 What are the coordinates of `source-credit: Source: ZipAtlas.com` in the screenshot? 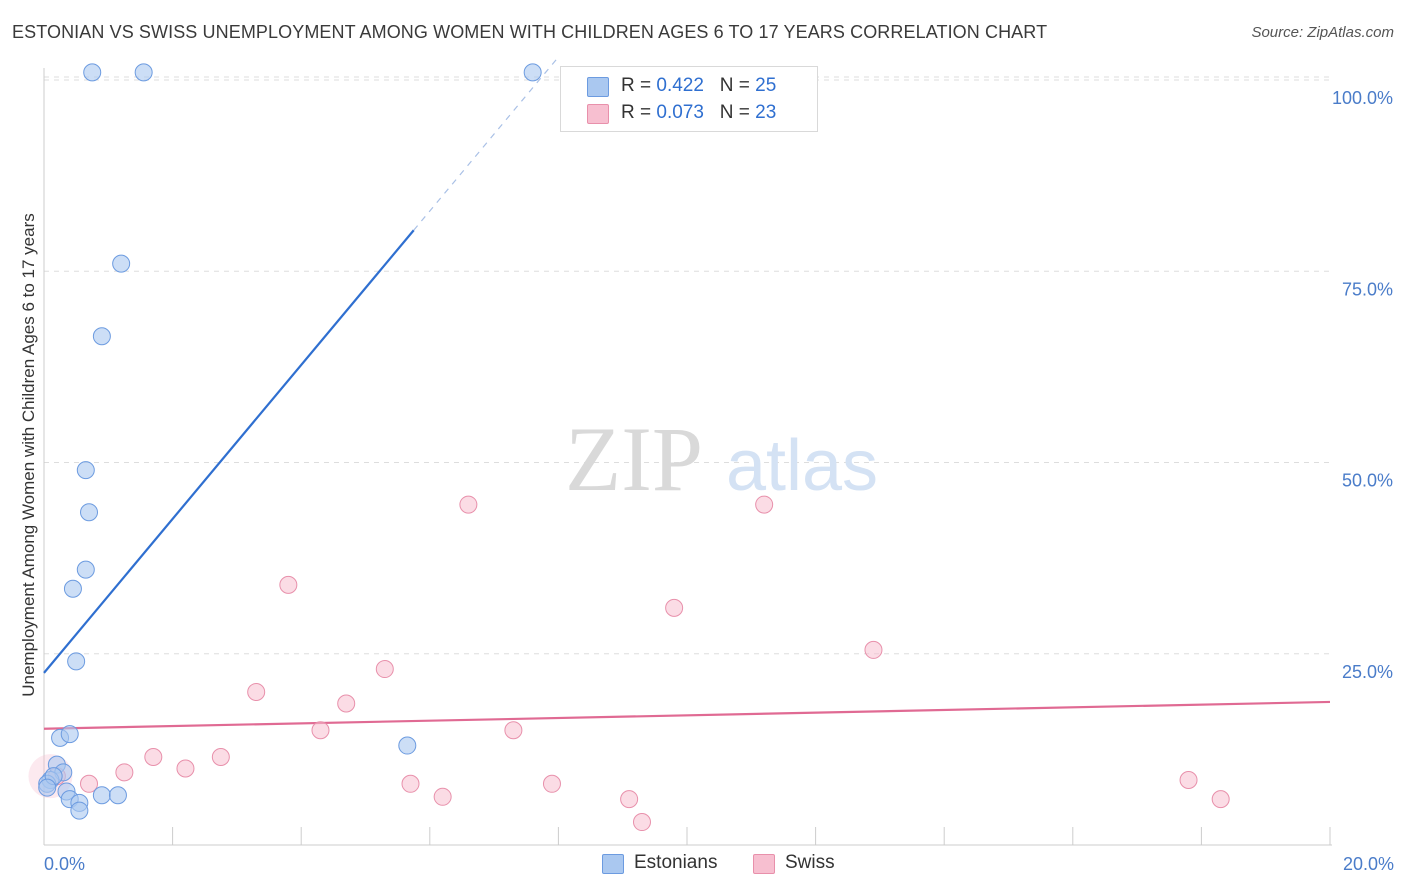 It's located at (1322, 32).